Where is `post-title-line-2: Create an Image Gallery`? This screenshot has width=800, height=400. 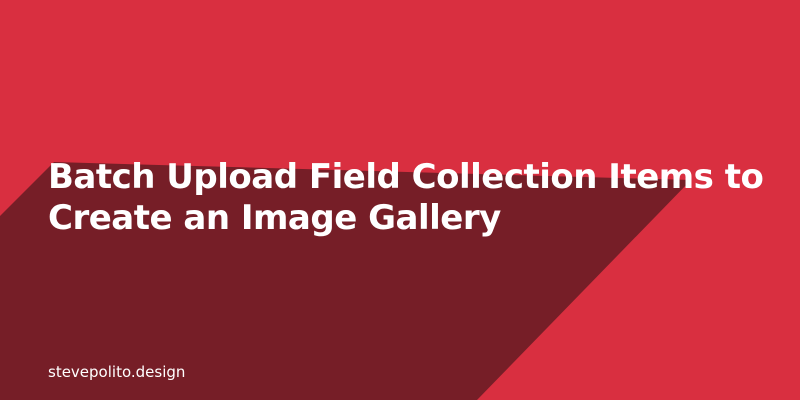 post-title-line-2: Create an Image Gallery is located at coordinates (274, 218).